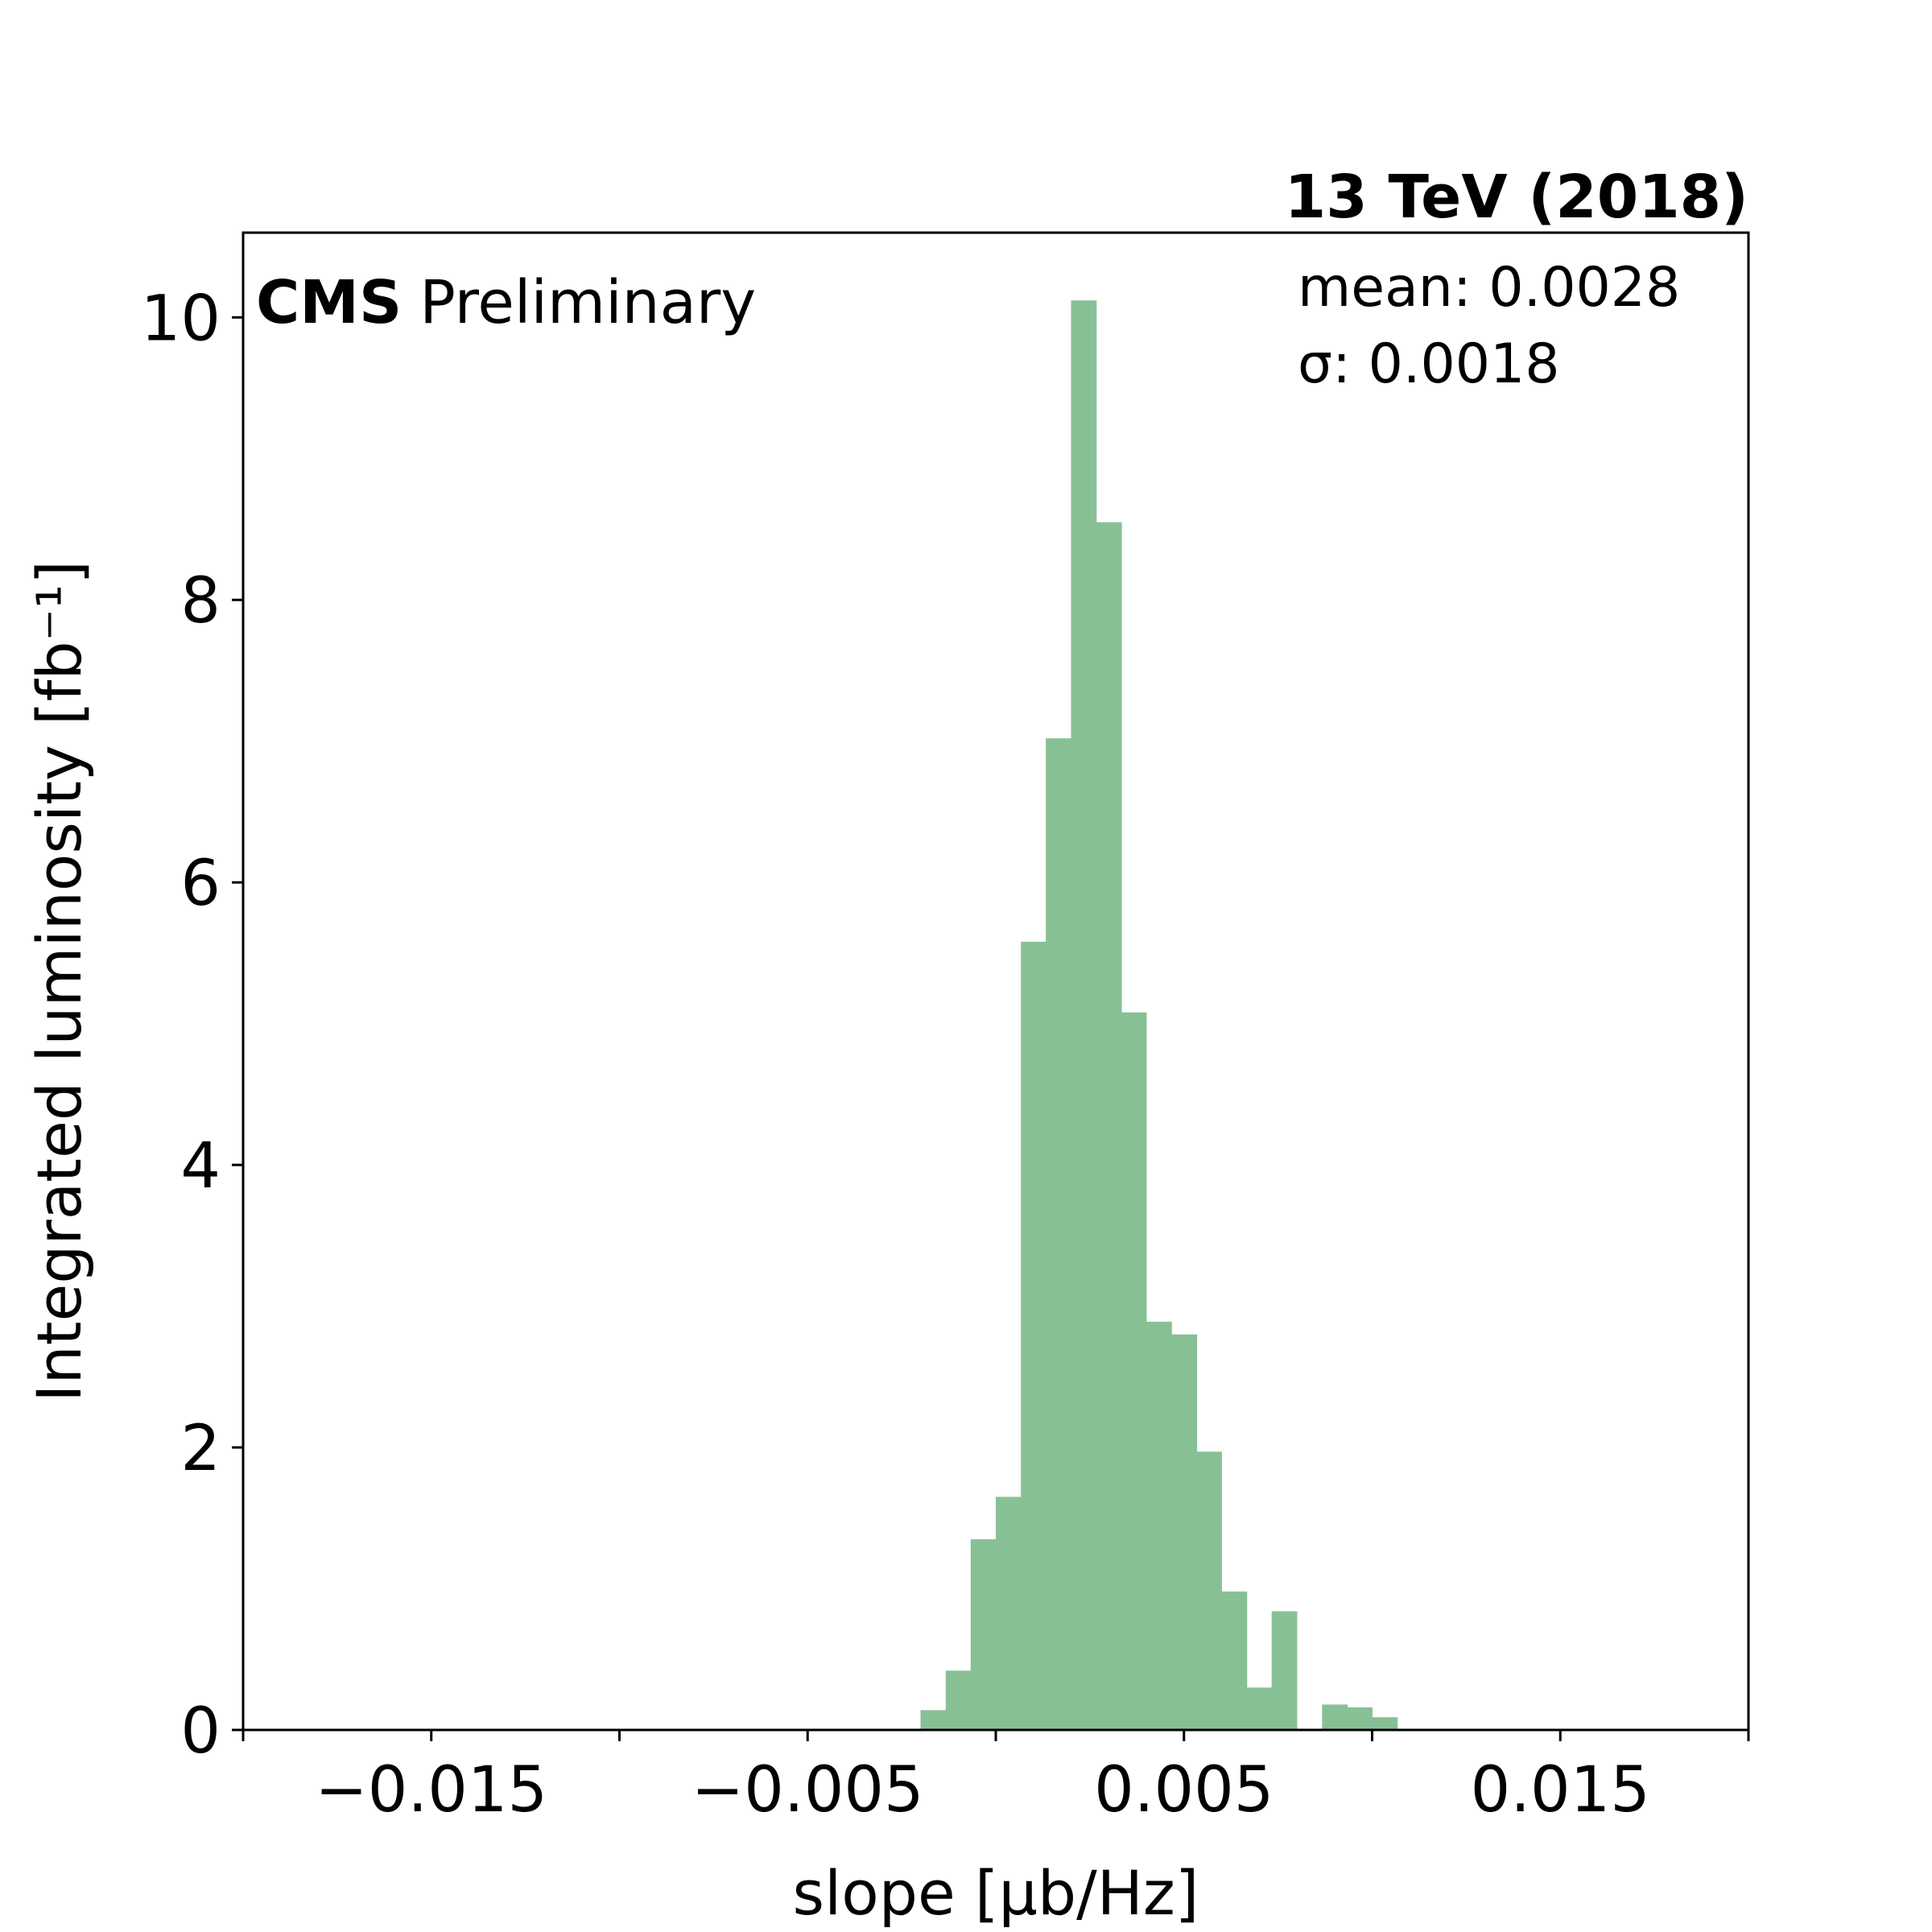 The width and height of the screenshot is (1932, 1932). I want to click on sigma-stat: σ: 0.0018, so click(1429, 364).